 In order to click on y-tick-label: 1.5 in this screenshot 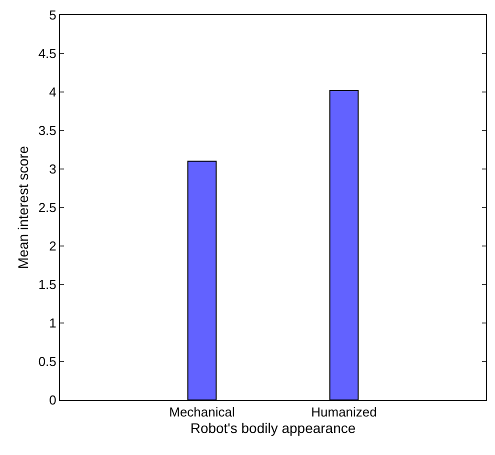, I will do `click(47, 284)`.